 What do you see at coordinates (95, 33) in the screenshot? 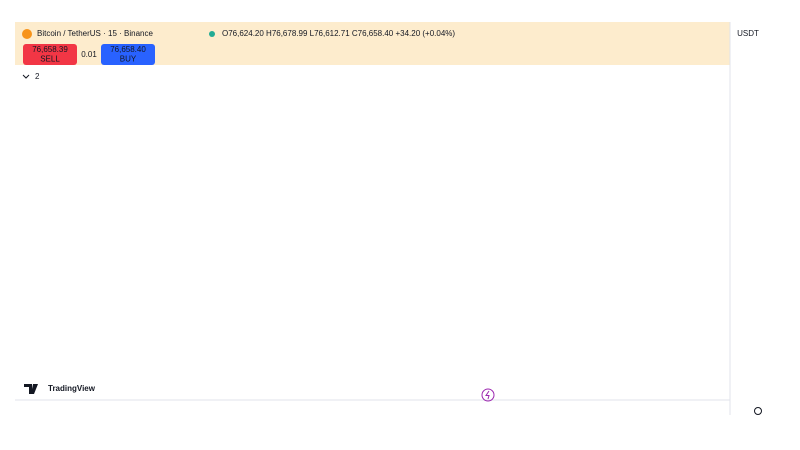
I see `symbol-title: Bitcoin / TetherUS · 15 · Binance` at bounding box center [95, 33].